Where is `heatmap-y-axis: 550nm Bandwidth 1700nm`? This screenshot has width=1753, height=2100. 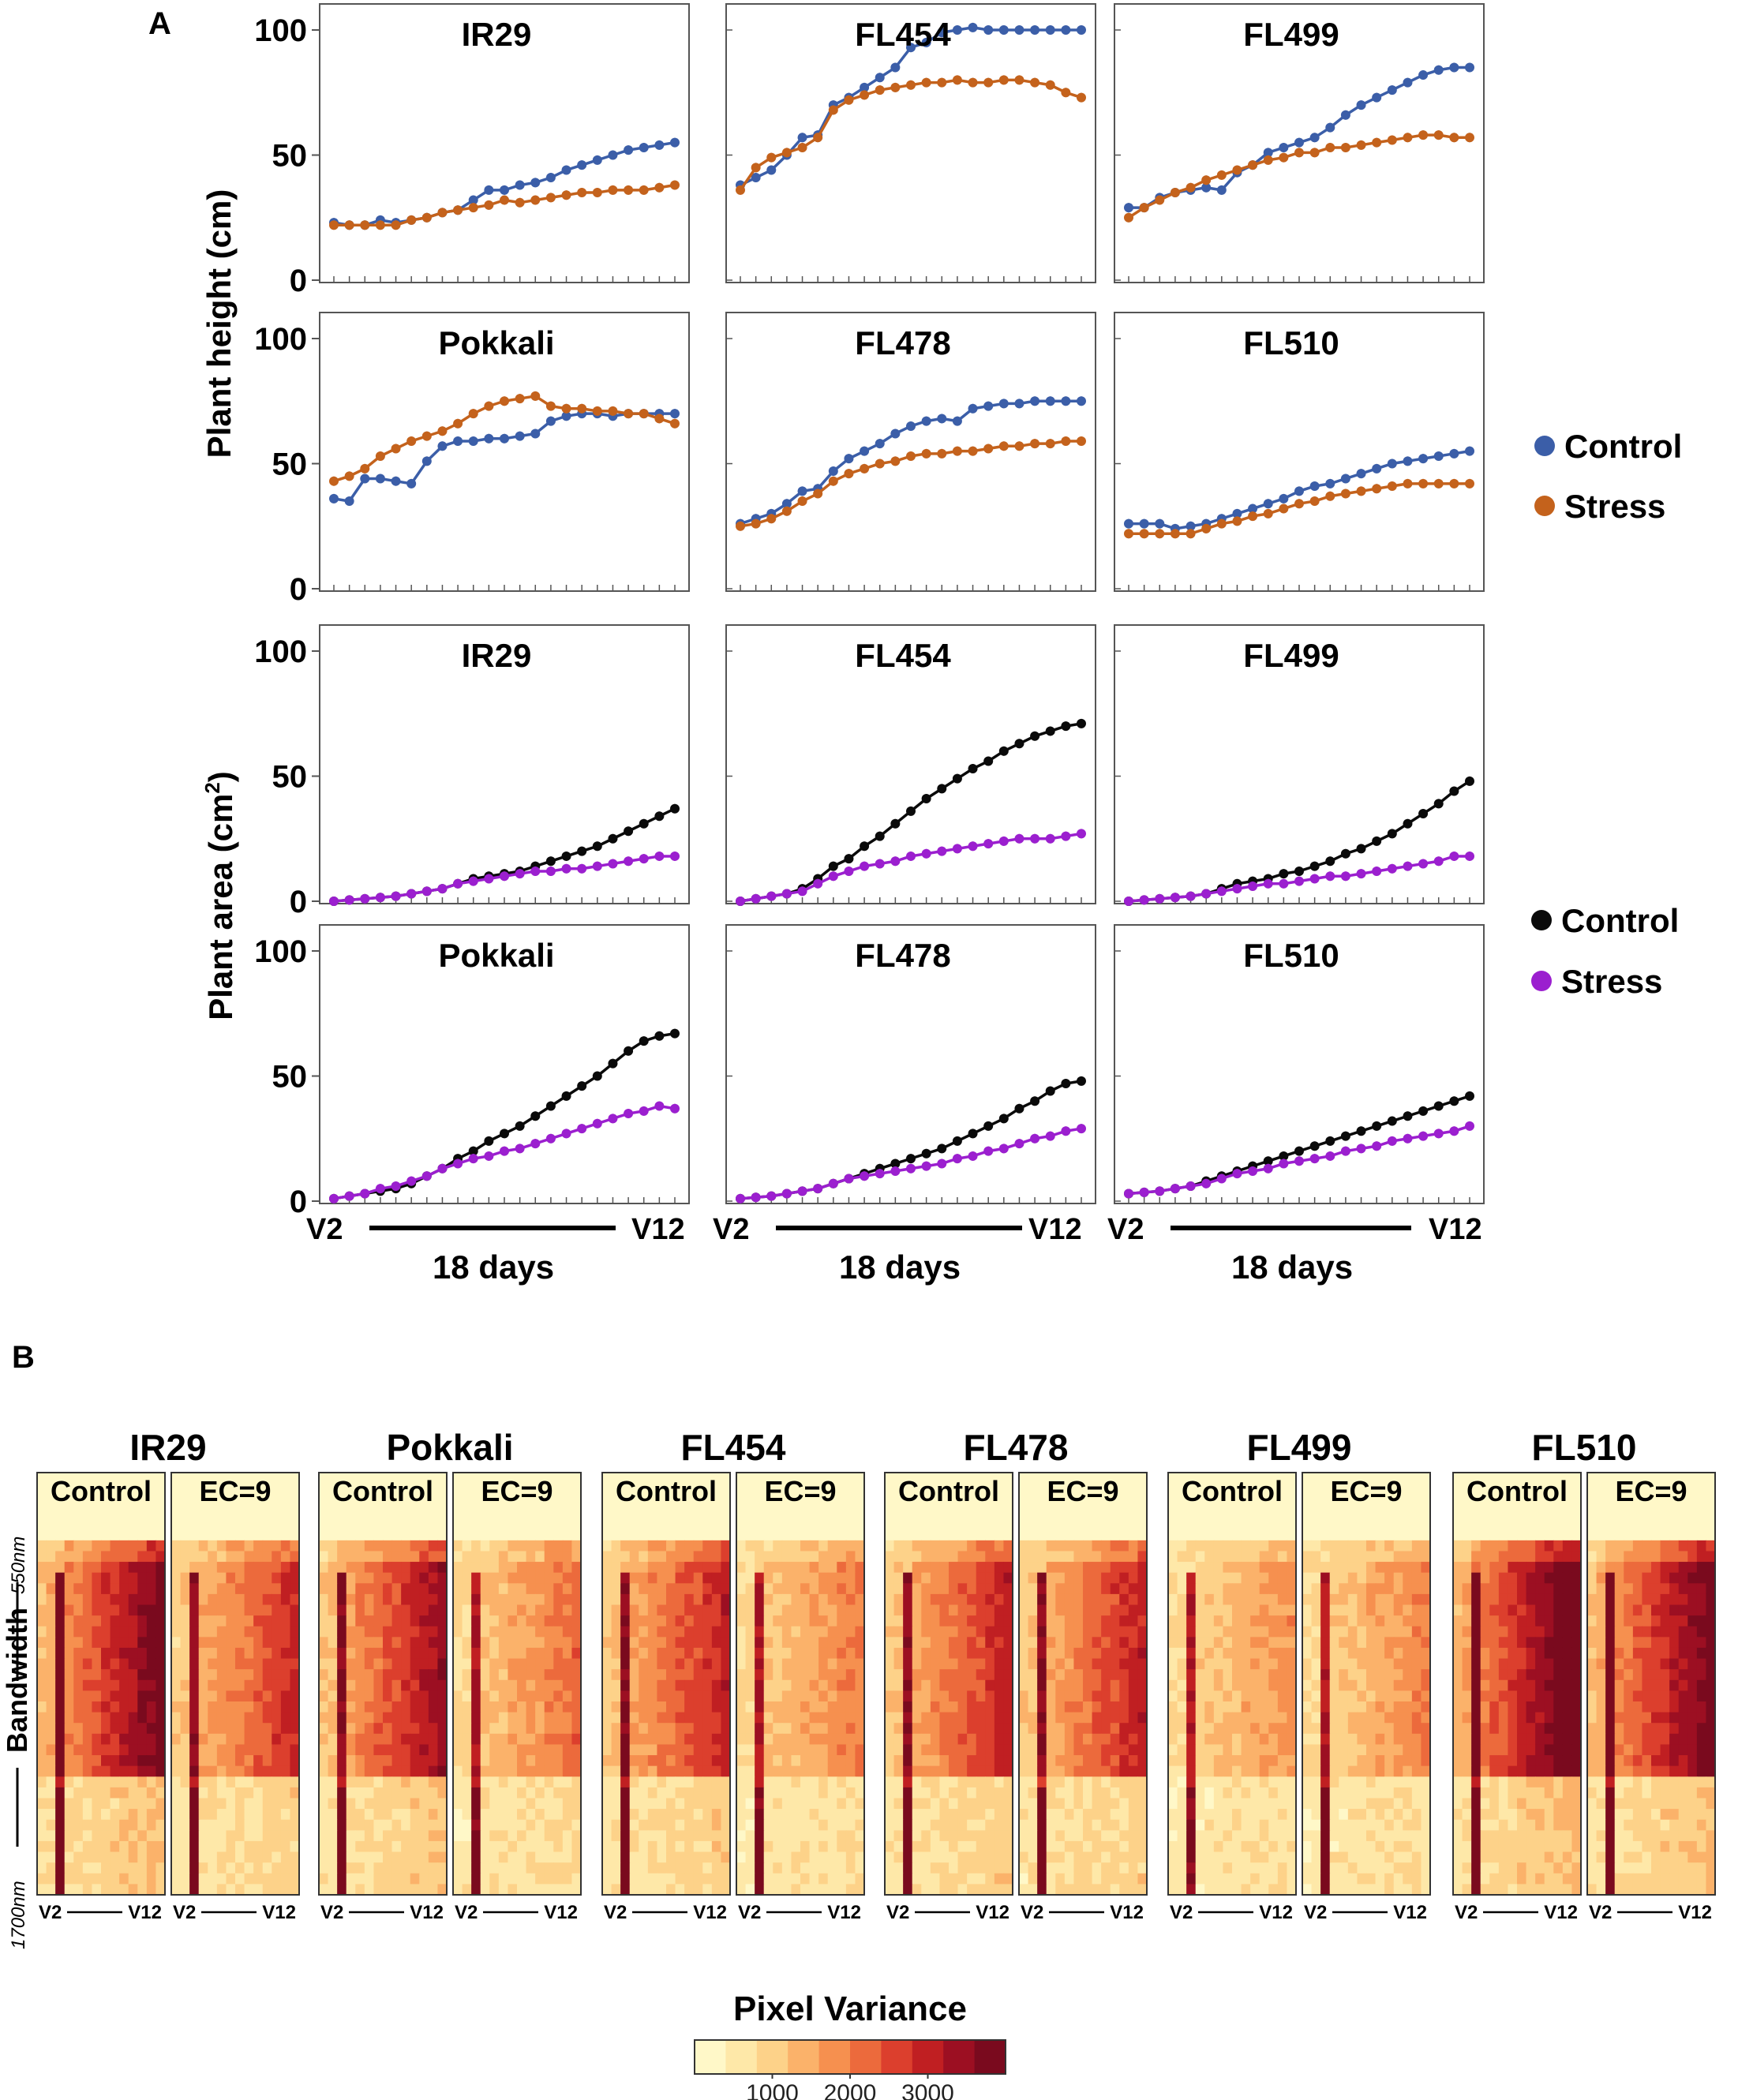 heatmap-y-axis: 550nm Bandwidth 1700nm is located at coordinates (17, 1743).